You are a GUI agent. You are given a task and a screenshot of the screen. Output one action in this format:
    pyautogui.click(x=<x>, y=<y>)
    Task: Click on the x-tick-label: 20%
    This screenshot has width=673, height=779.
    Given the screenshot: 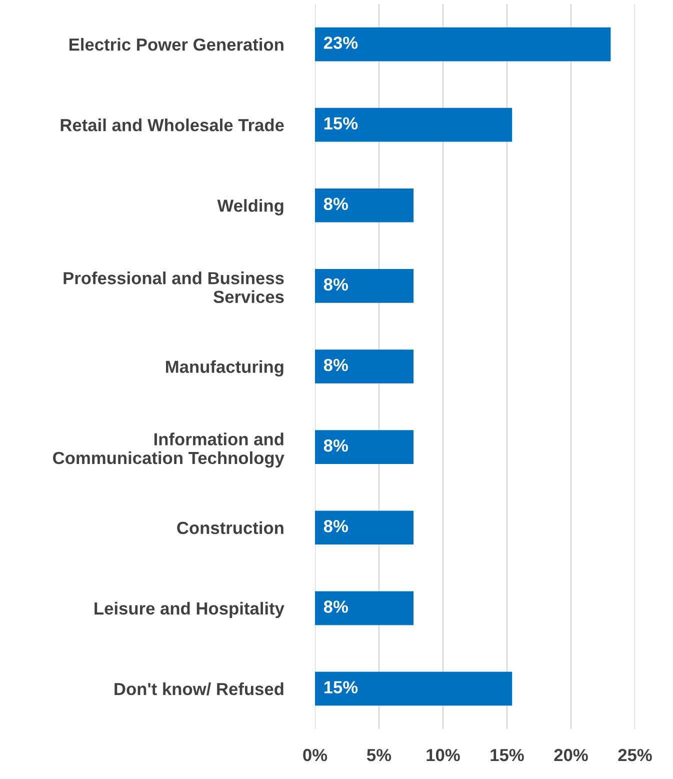 What is the action you would take?
    pyautogui.click(x=571, y=755)
    